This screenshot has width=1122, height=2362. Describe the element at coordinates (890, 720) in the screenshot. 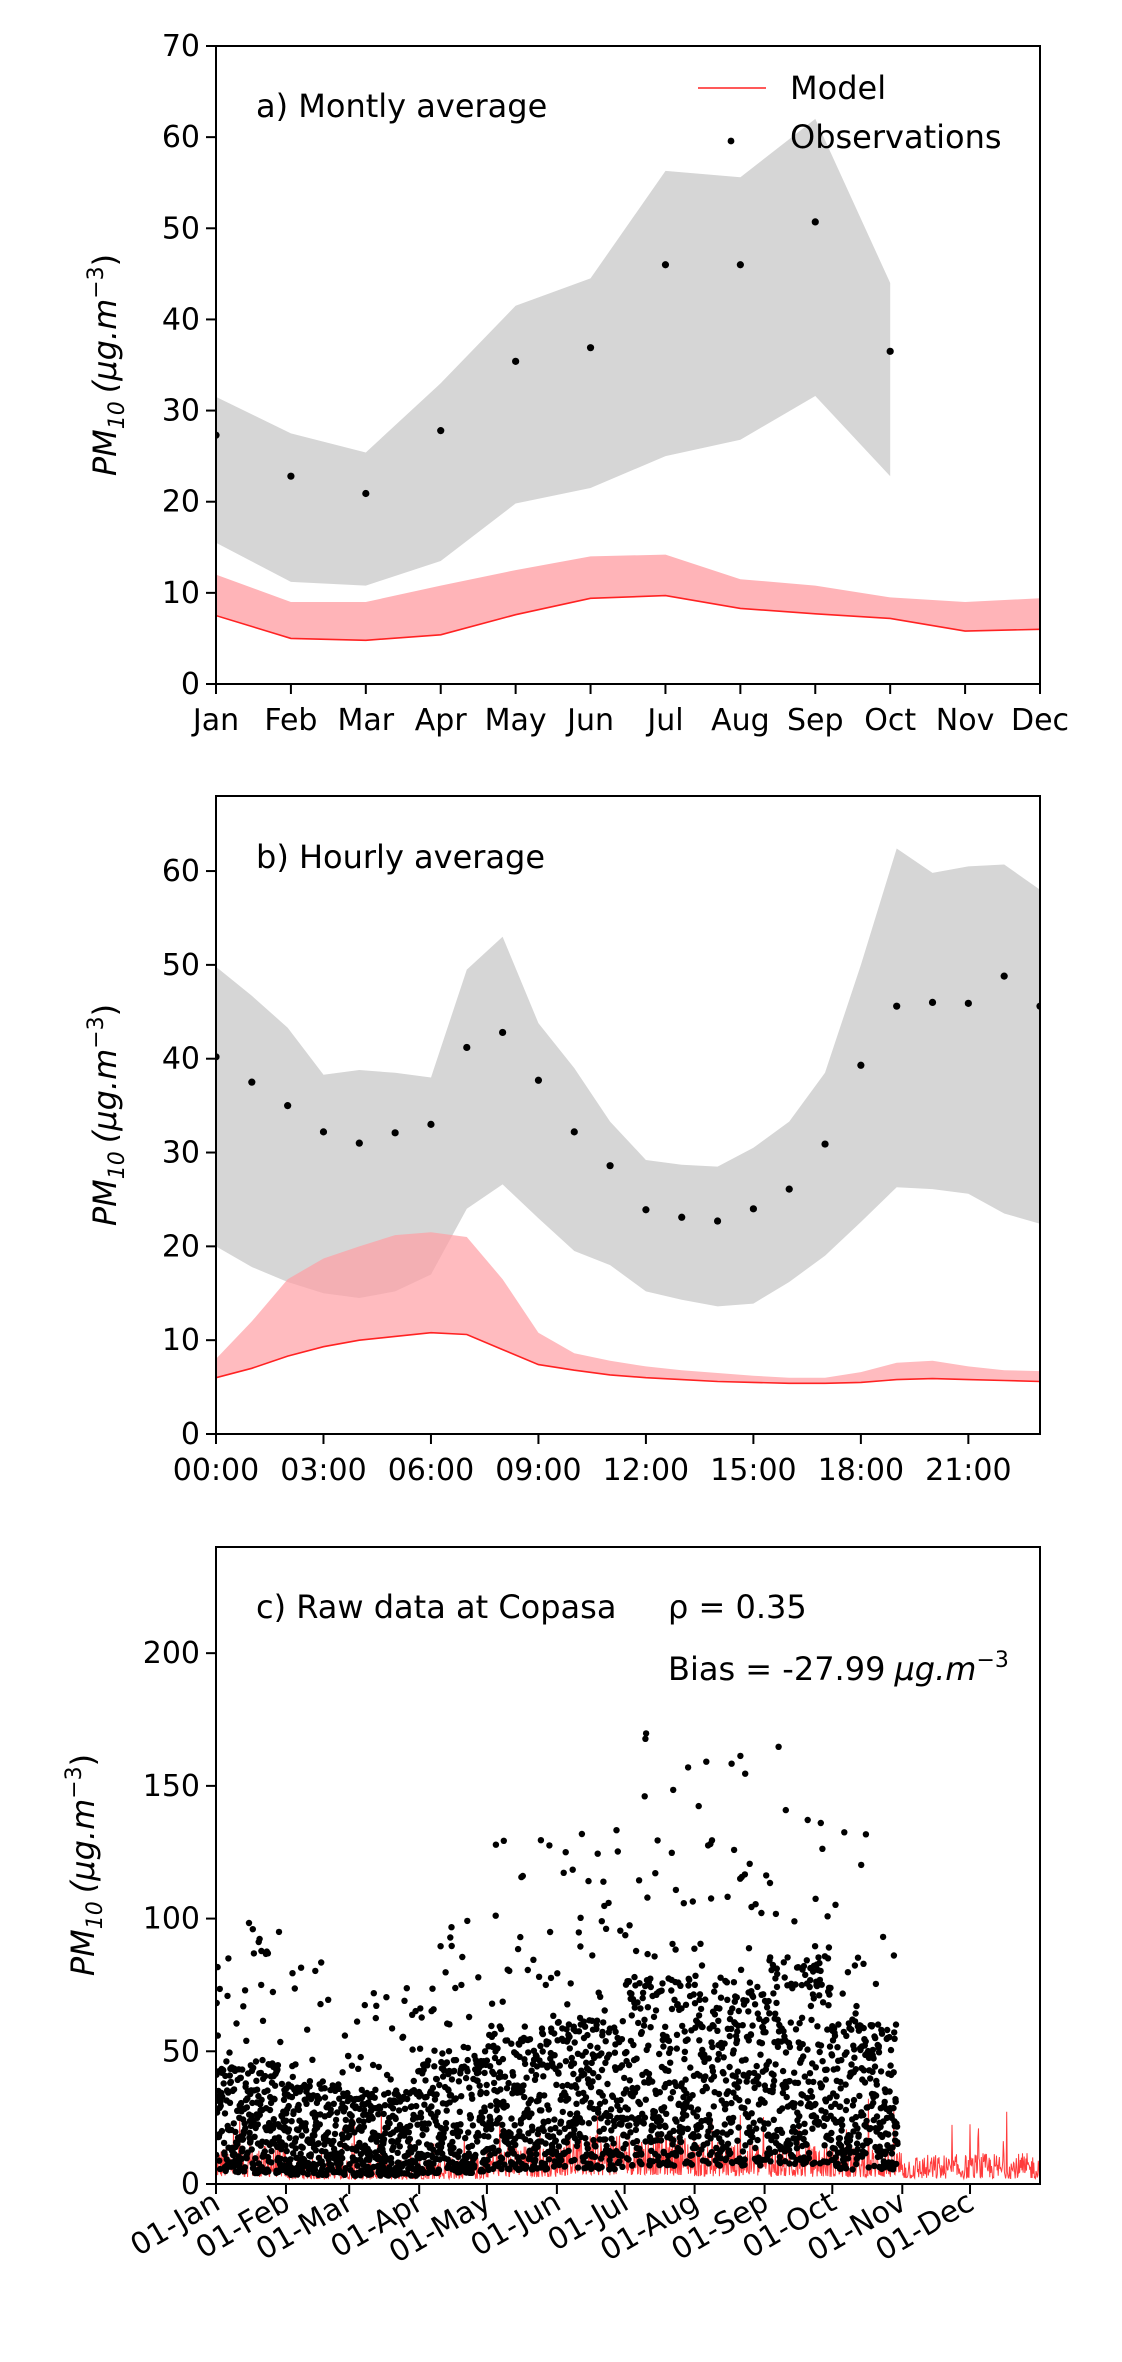

I see `panel-a-xtick-label: Oct` at that location.